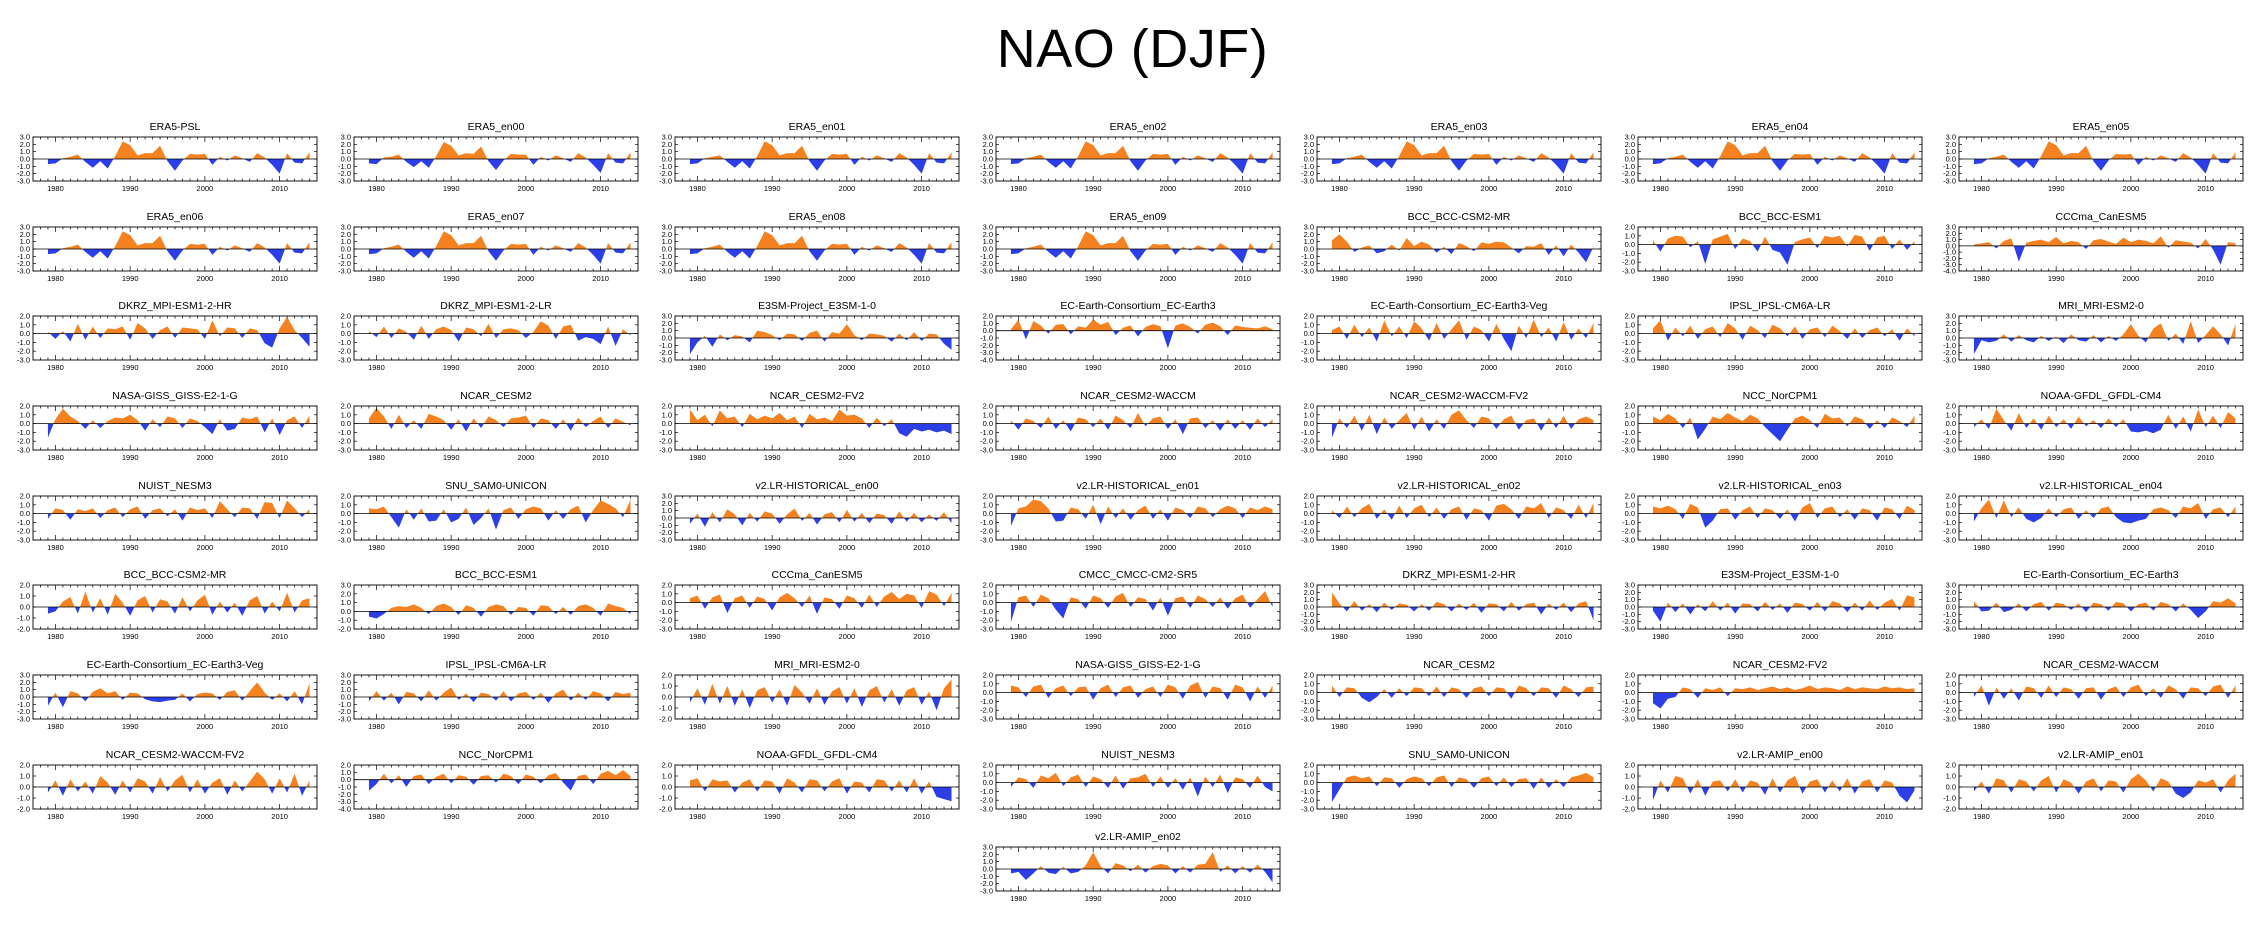 This screenshot has height=939, width=2265. I want to click on panel-title: CCCma_CanESM5, so click(2100, 217).